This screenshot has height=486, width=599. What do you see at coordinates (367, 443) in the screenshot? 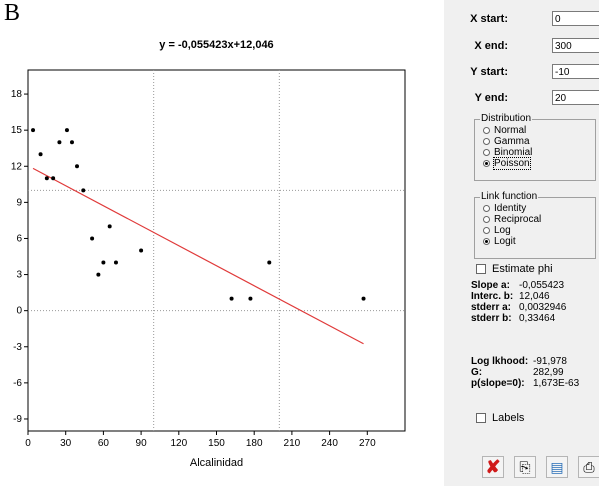
I see `x-tick-label: 270` at bounding box center [367, 443].